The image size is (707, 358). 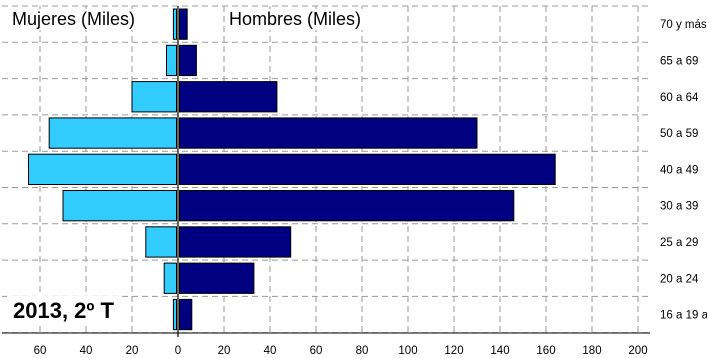 I want to click on age-group-label: 50 a 59, so click(x=679, y=134).